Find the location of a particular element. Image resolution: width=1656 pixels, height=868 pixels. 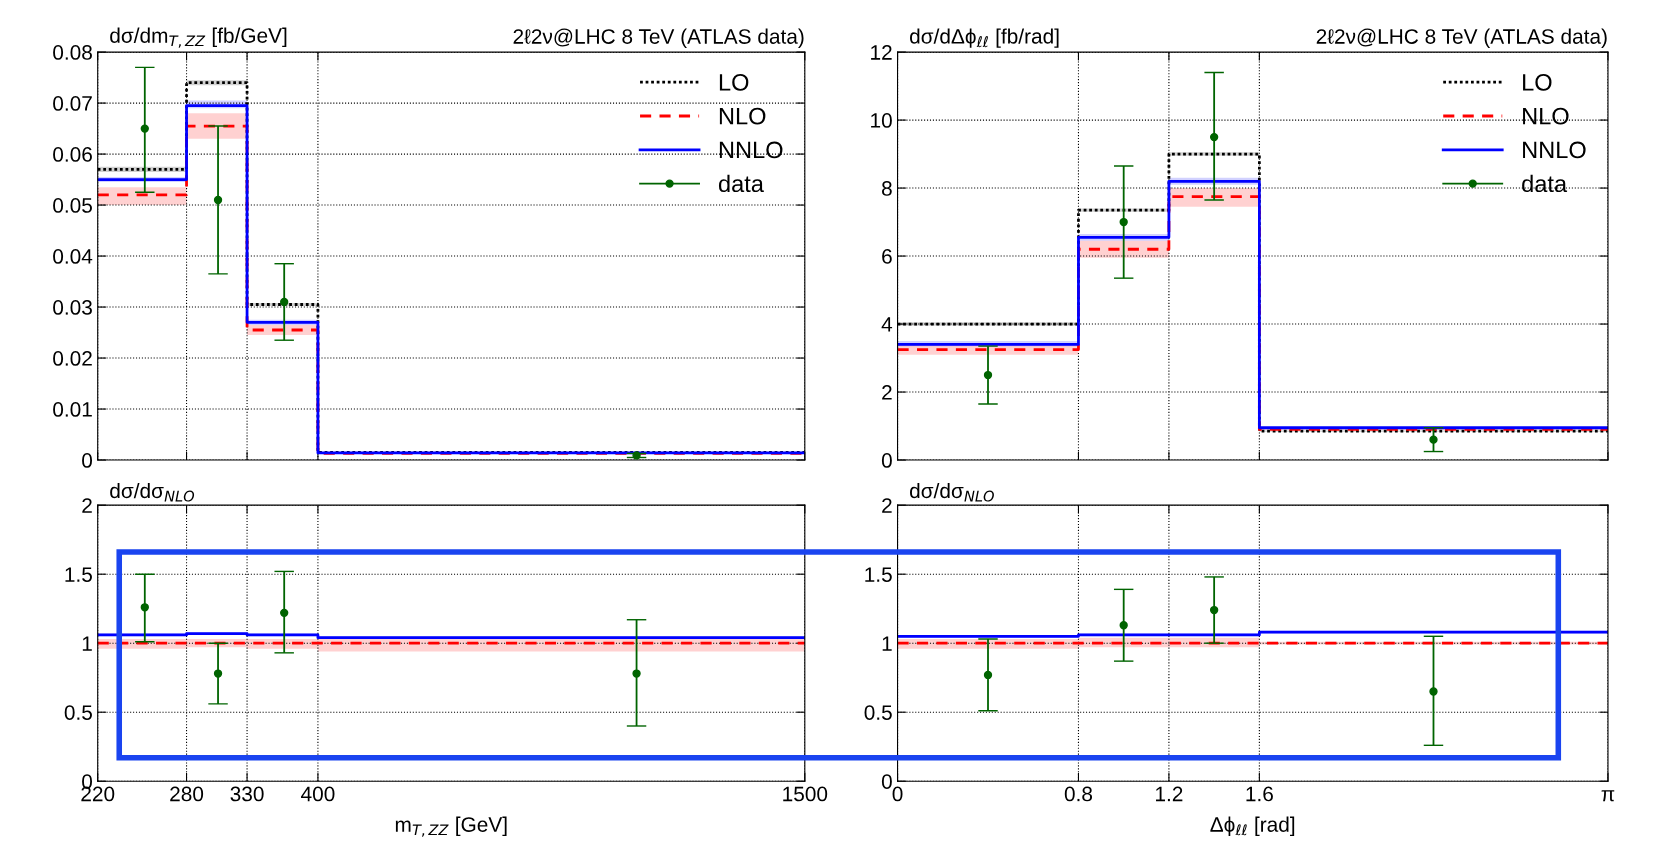

x-tick-label: 1.2 is located at coordinates (1169, 794).